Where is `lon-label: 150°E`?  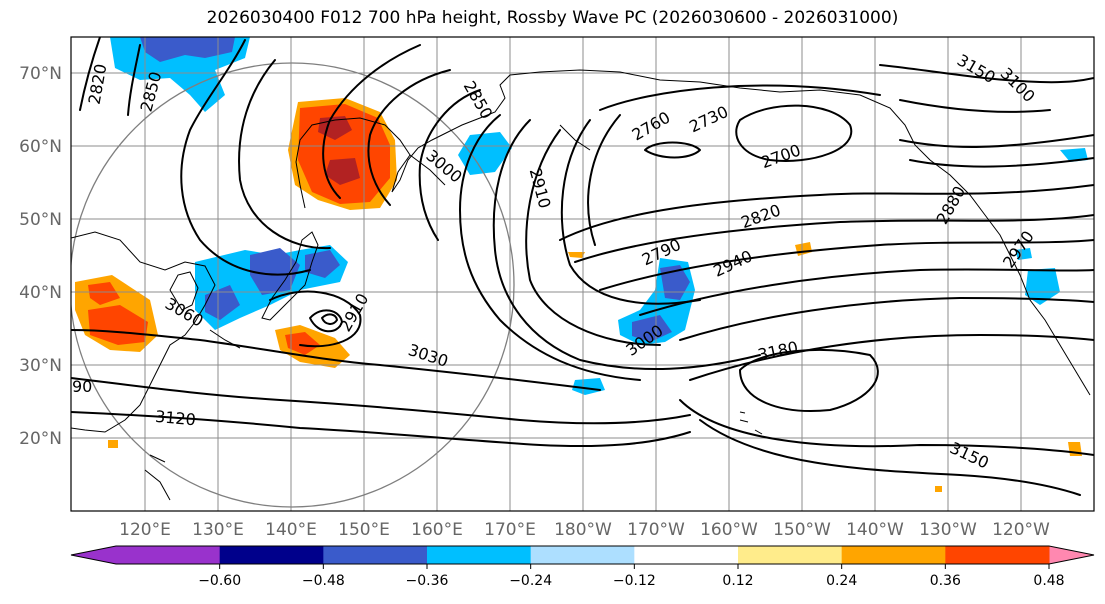
lon-label: 150°E is located at coordinates (364, 530).